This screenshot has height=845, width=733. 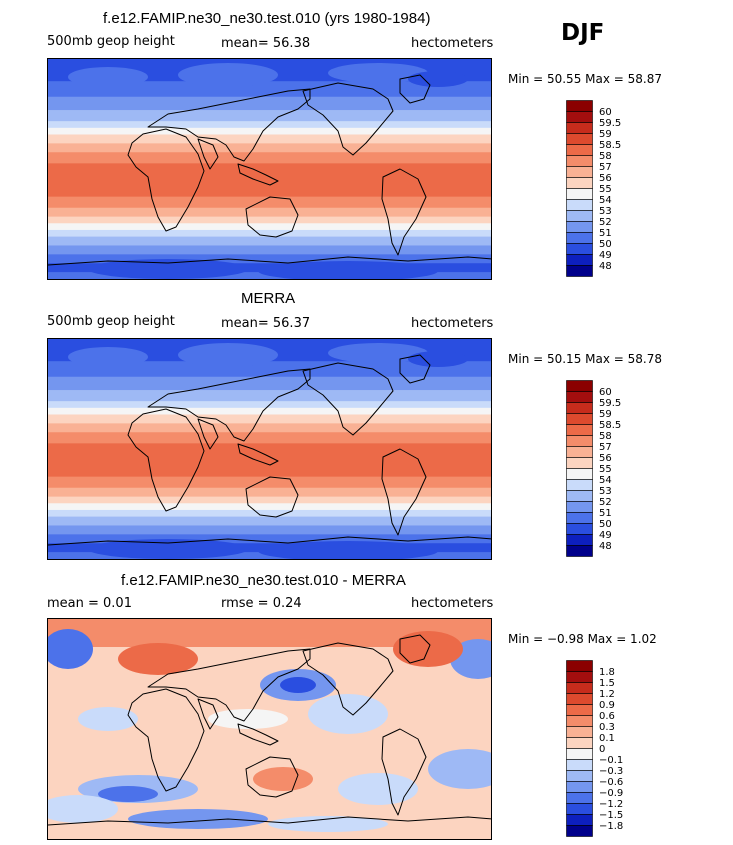 What do you see at coordinates (605, 167) in the screenshot?
I see `colorbar-tick-label: 57` at bounding box center [605, 167].